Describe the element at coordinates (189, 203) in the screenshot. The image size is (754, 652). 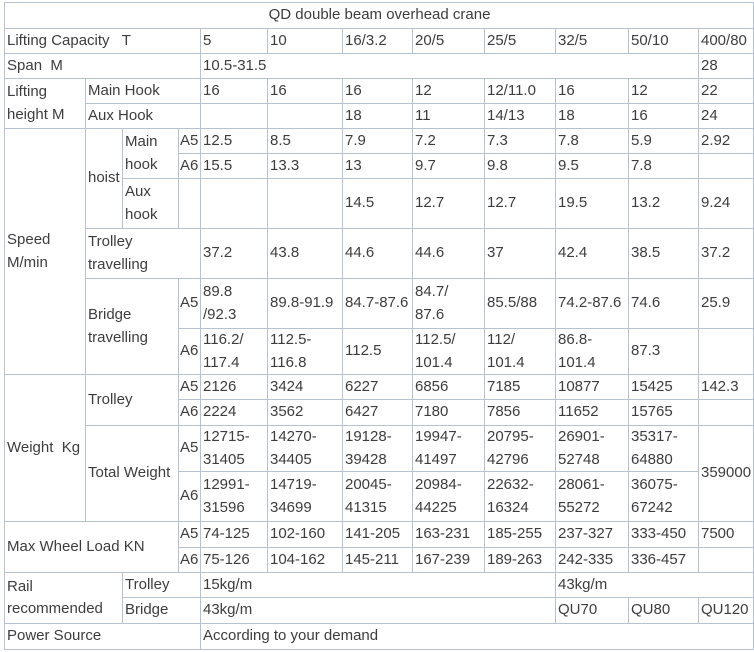
I see `grade-cell-empty` at that location.